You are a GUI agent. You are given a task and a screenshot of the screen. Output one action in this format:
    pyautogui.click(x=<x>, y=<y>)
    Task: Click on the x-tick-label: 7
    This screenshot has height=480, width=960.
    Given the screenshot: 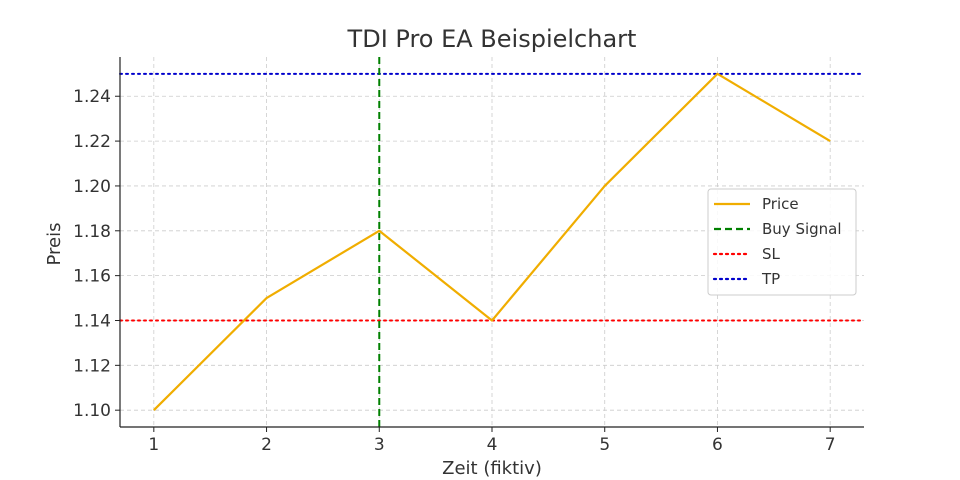 What is the action you would take?
    pyautogui.click(x=830, y=445)
    